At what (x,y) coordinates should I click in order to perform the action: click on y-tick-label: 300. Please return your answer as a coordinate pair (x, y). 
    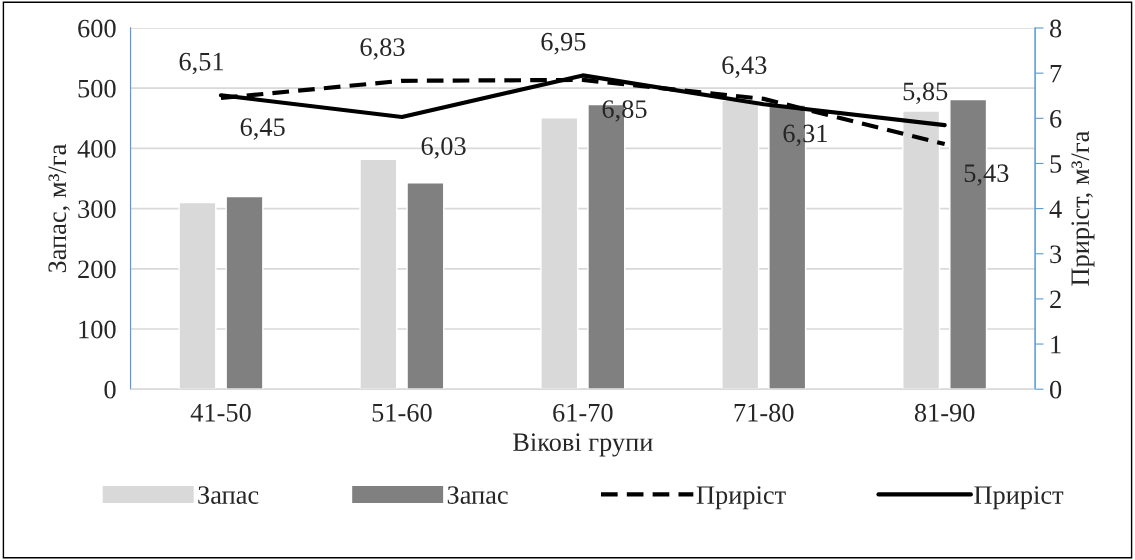
    Looking at the image, I should click on (97, 209).